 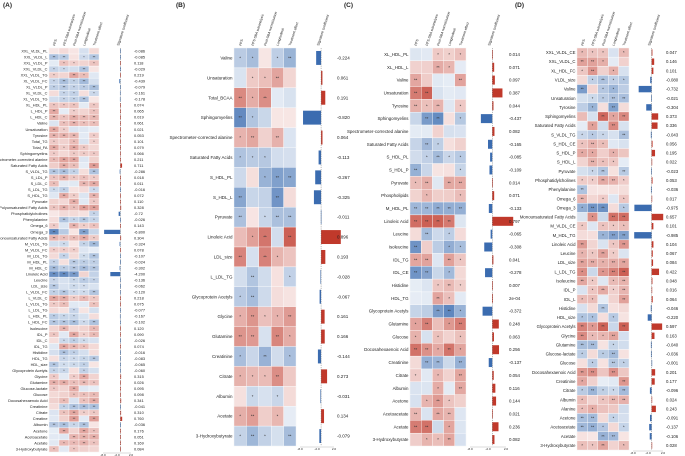 I want to click on column-header: PFS-SBA subanalysis, so click(x=258, y=29).